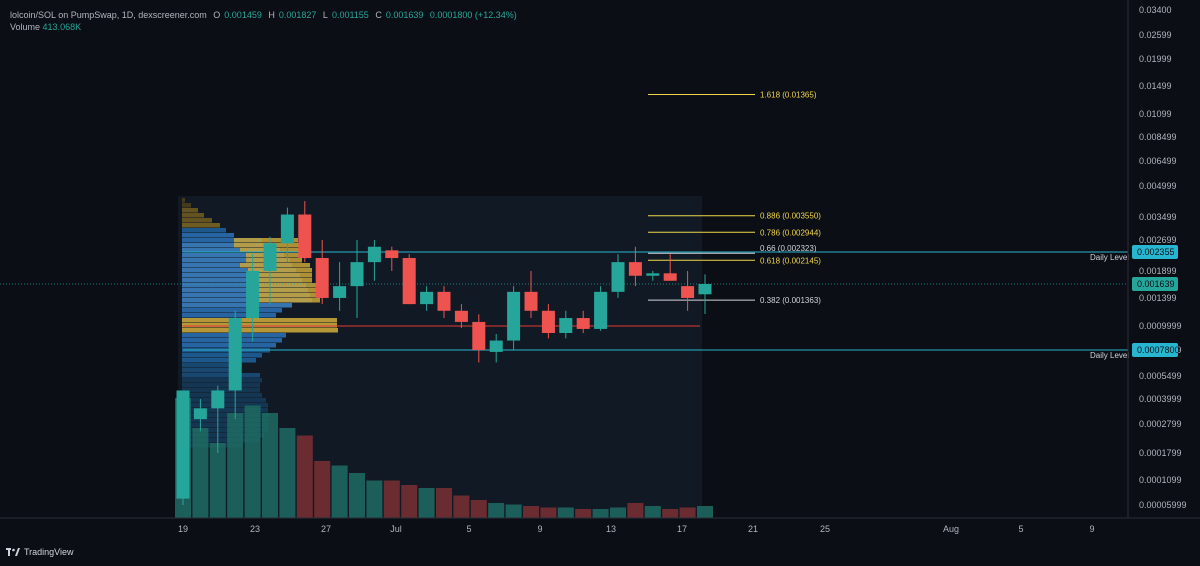 This screenshot has width=1200, height=566. I want to click on price-axis-tick-label: 0.001899, so click(1158, 271).